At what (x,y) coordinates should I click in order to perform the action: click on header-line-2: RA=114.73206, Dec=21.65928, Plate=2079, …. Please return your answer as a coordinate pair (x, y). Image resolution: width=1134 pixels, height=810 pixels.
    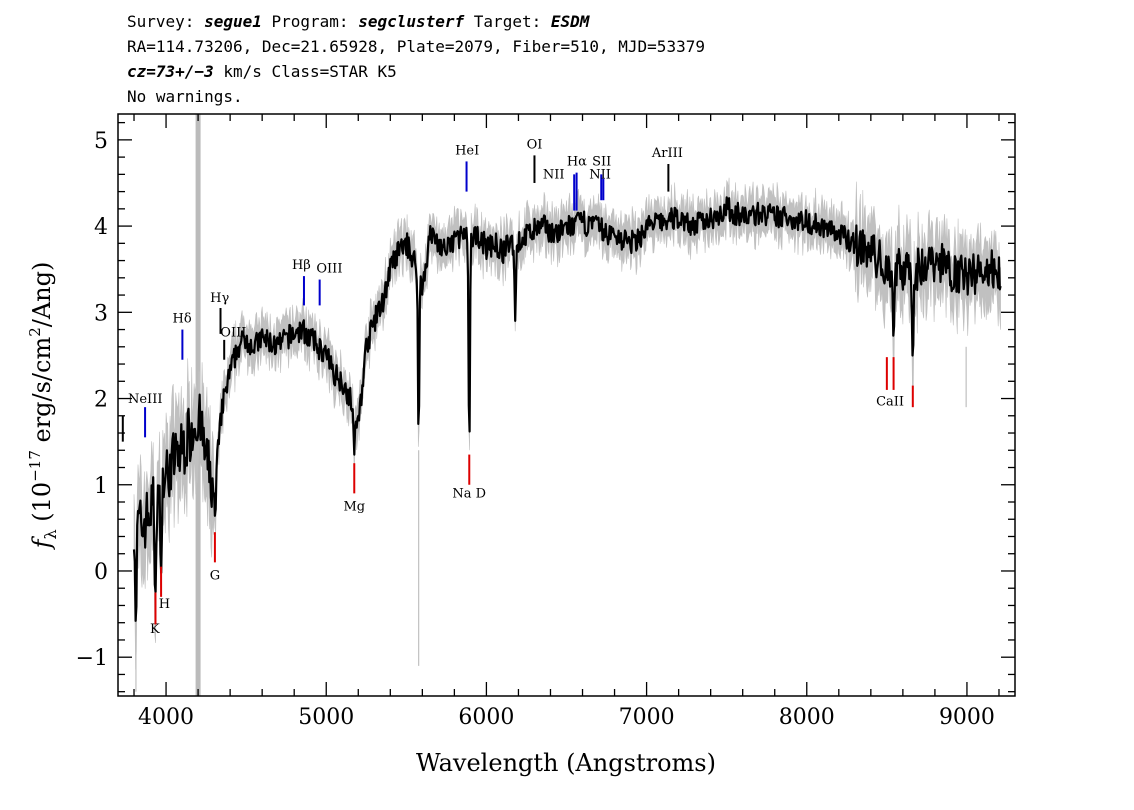
    Looking at the image, I should click on (416, 46).